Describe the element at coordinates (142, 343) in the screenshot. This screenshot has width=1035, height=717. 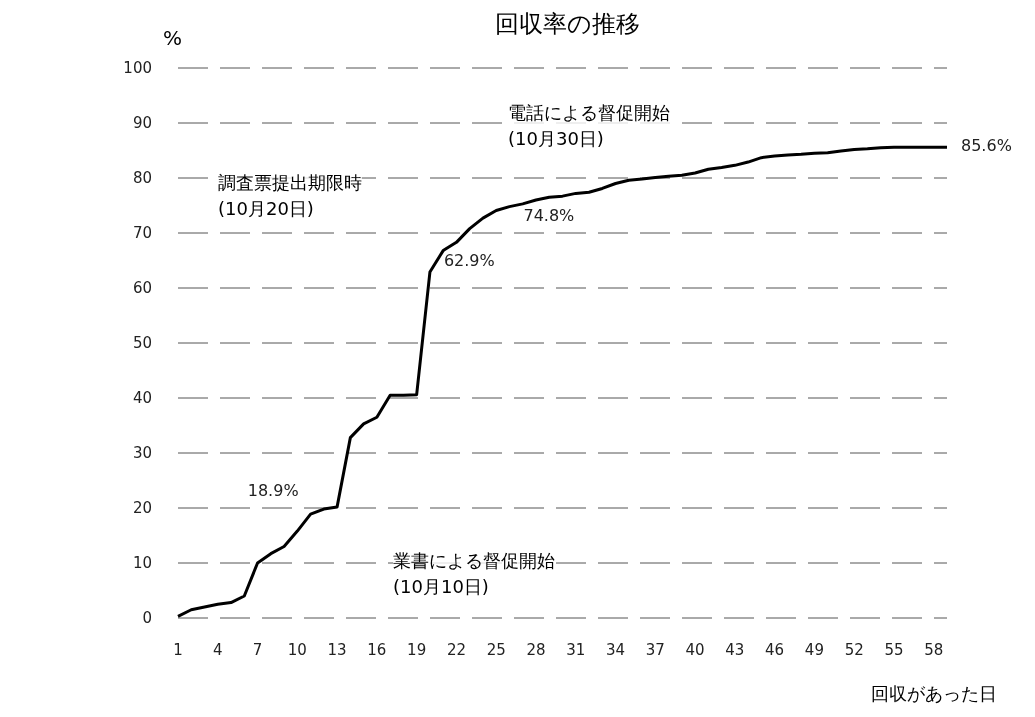
I see `y-tick-label: 50` at that location.